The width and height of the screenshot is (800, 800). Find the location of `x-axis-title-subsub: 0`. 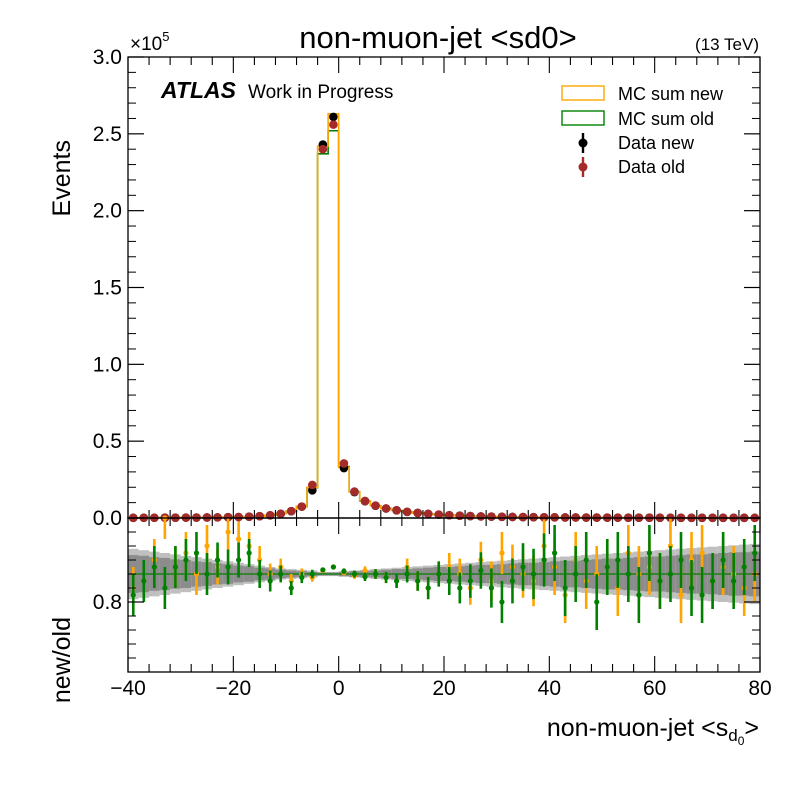

x-axis-title-subsub: 0 is located at coordinates (741, 741).